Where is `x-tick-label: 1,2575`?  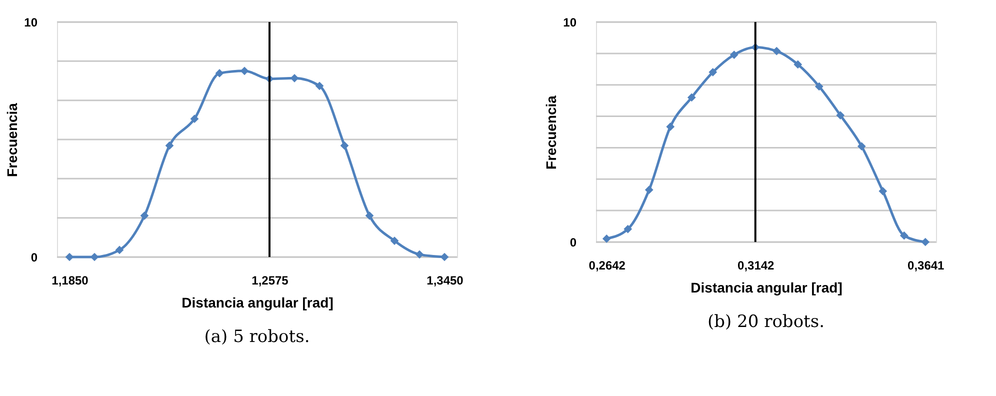 x-tick-label: 1,2575 is located at coordinates (270, 281).